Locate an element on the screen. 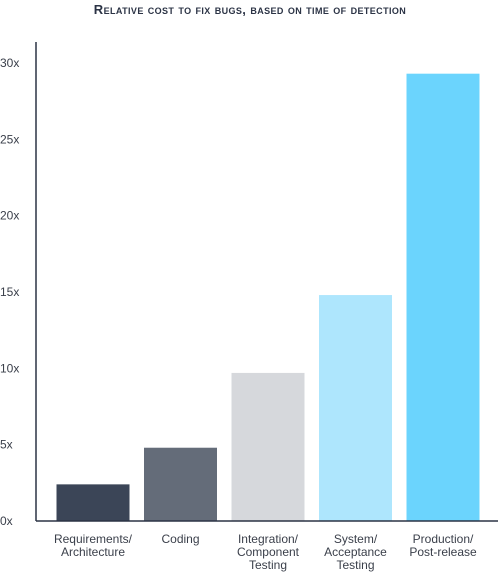 This screenshot has height=575, width=500. y-tick-label: 15x is located at coordinates (9, 292).